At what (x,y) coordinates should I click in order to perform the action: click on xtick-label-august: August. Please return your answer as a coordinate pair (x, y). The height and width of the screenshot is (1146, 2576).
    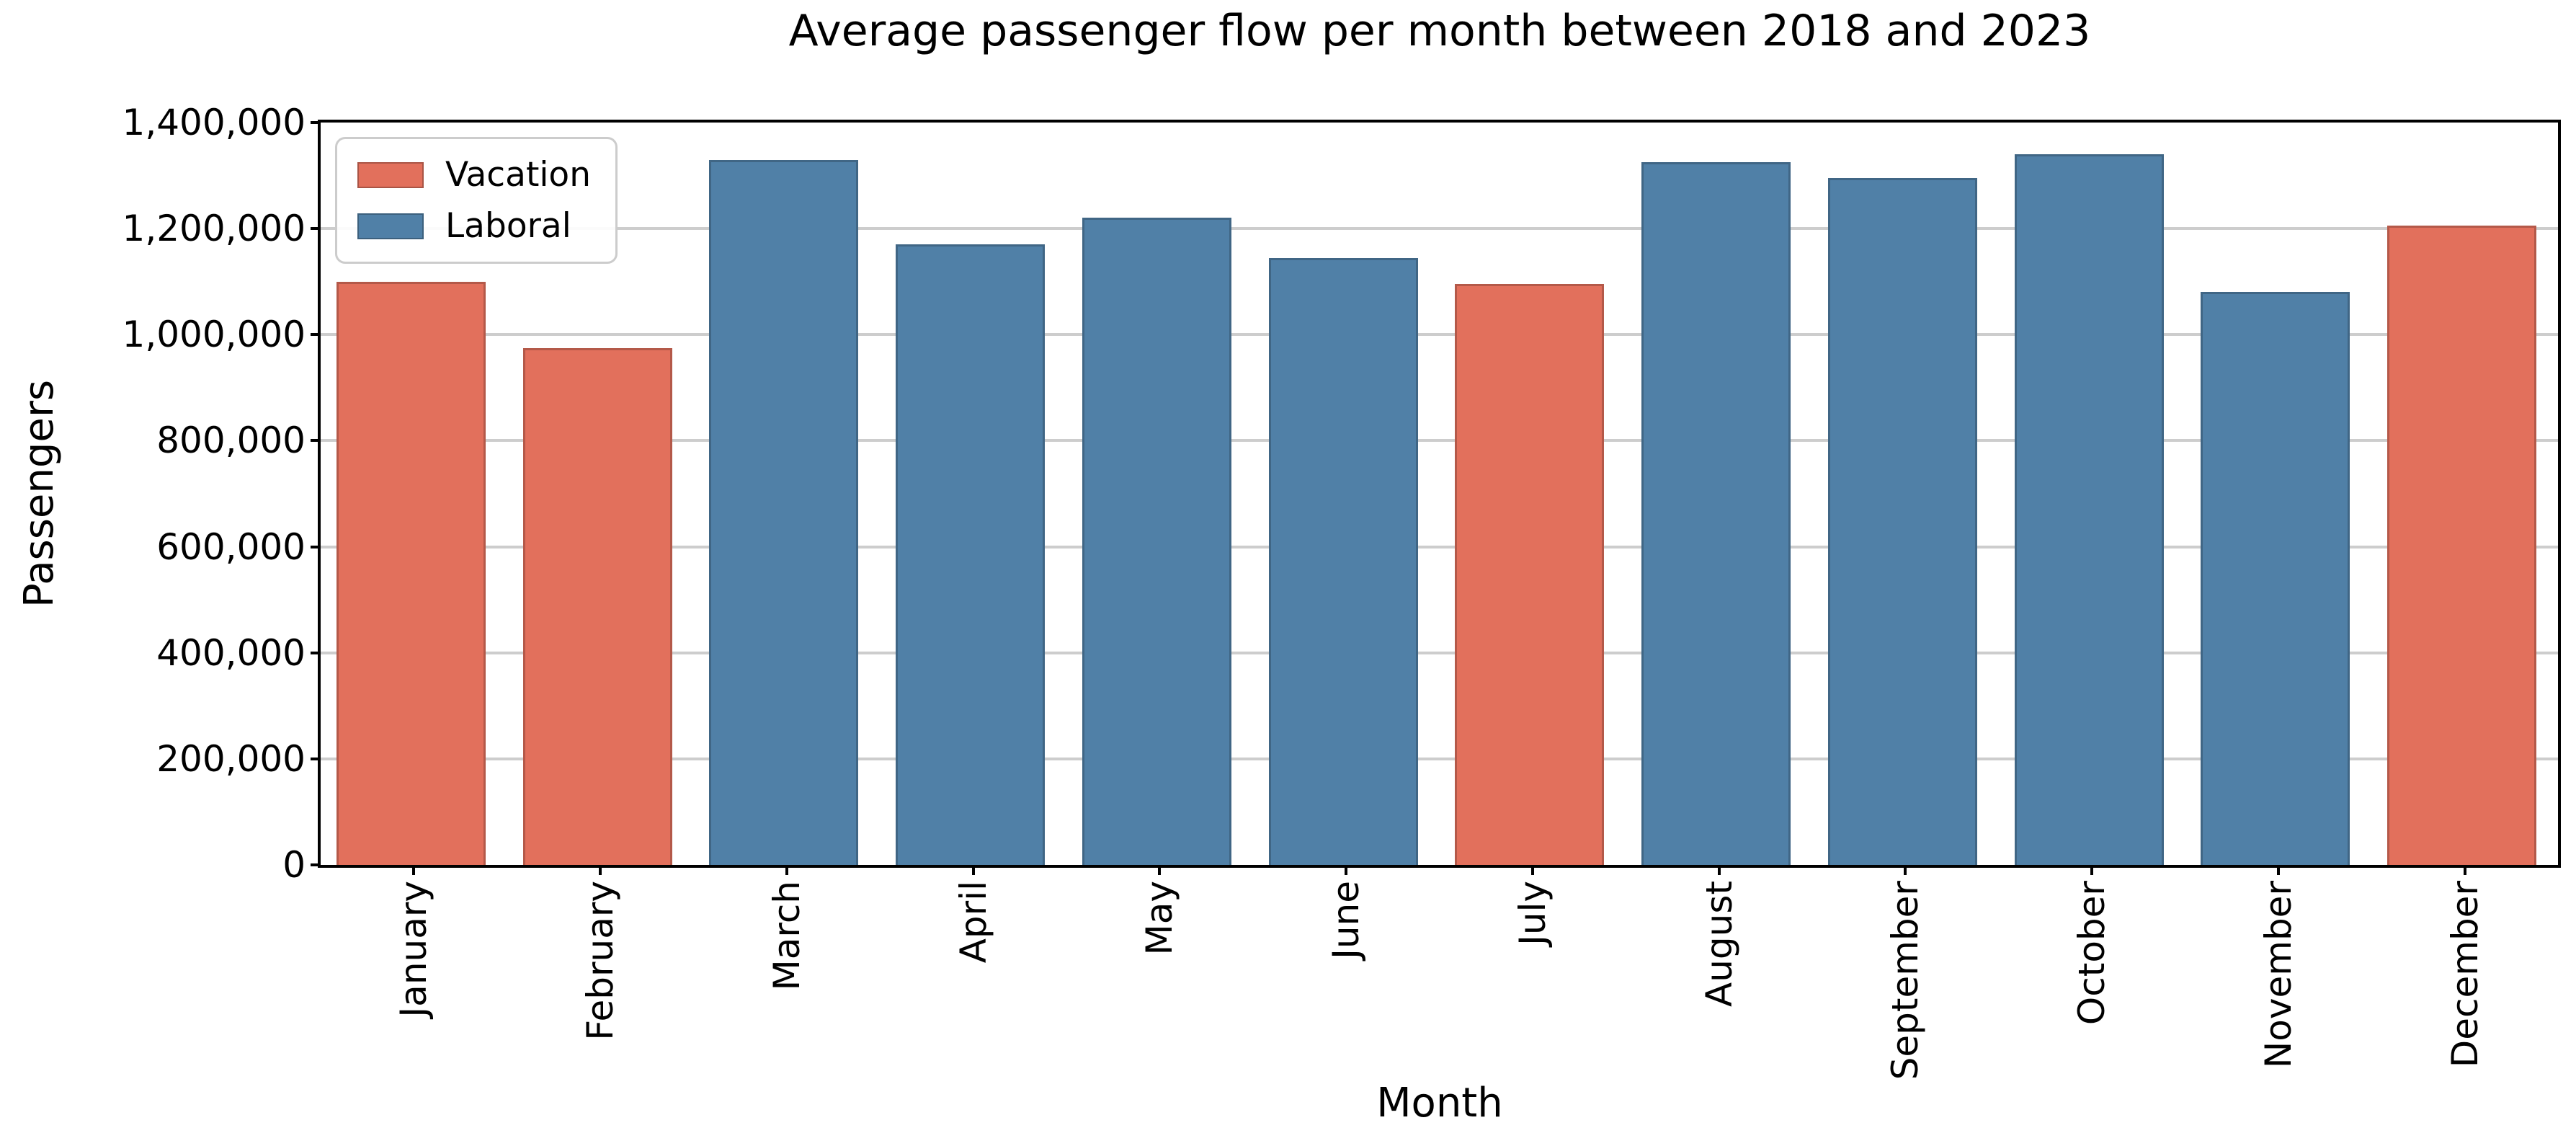
    Looking at the image, I should click on (1719, 944).